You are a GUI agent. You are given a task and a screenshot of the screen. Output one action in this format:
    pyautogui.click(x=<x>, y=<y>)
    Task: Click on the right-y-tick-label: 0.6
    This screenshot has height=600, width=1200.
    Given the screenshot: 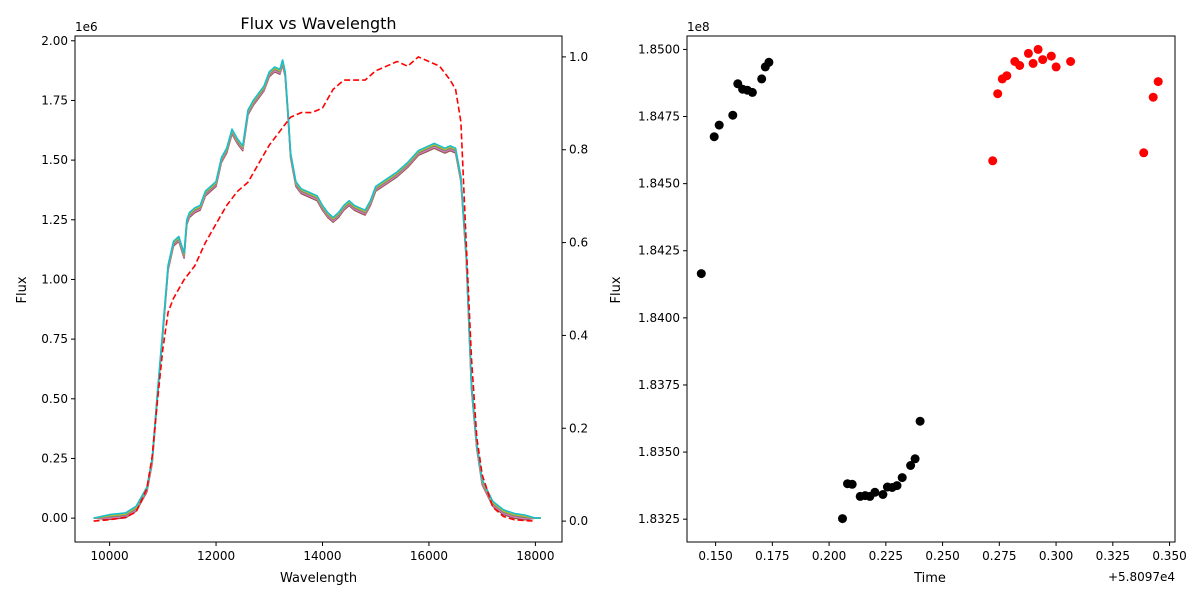 What is the action you would take?
    pyautogui.click(x=578, y=243)
    